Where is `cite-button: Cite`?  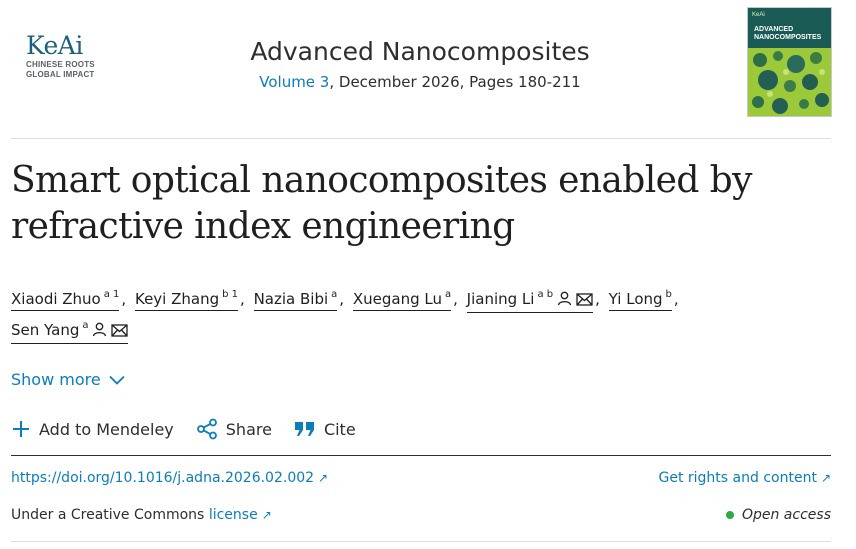 cite-button: Cite is located at coordinates (325, 429).